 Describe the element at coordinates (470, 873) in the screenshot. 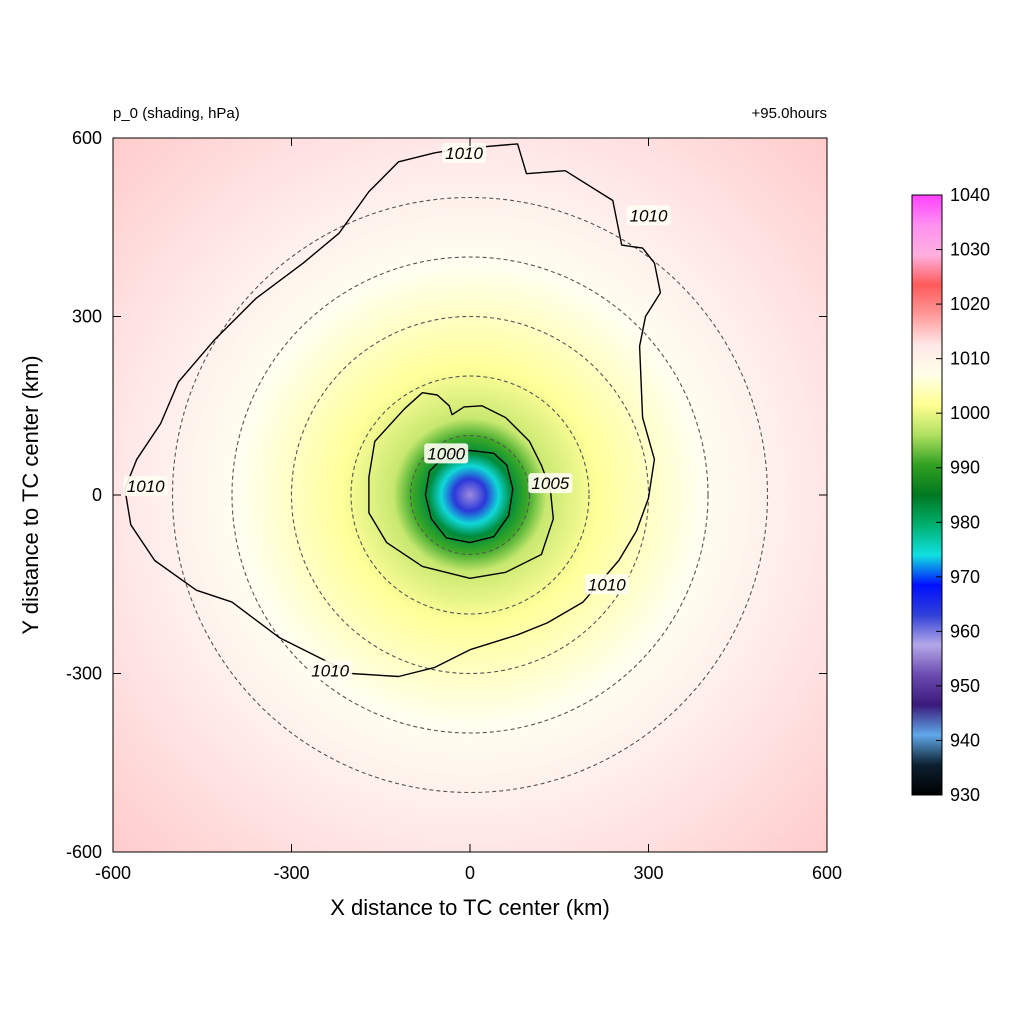

I see `x-tick-label: 0` at that location.